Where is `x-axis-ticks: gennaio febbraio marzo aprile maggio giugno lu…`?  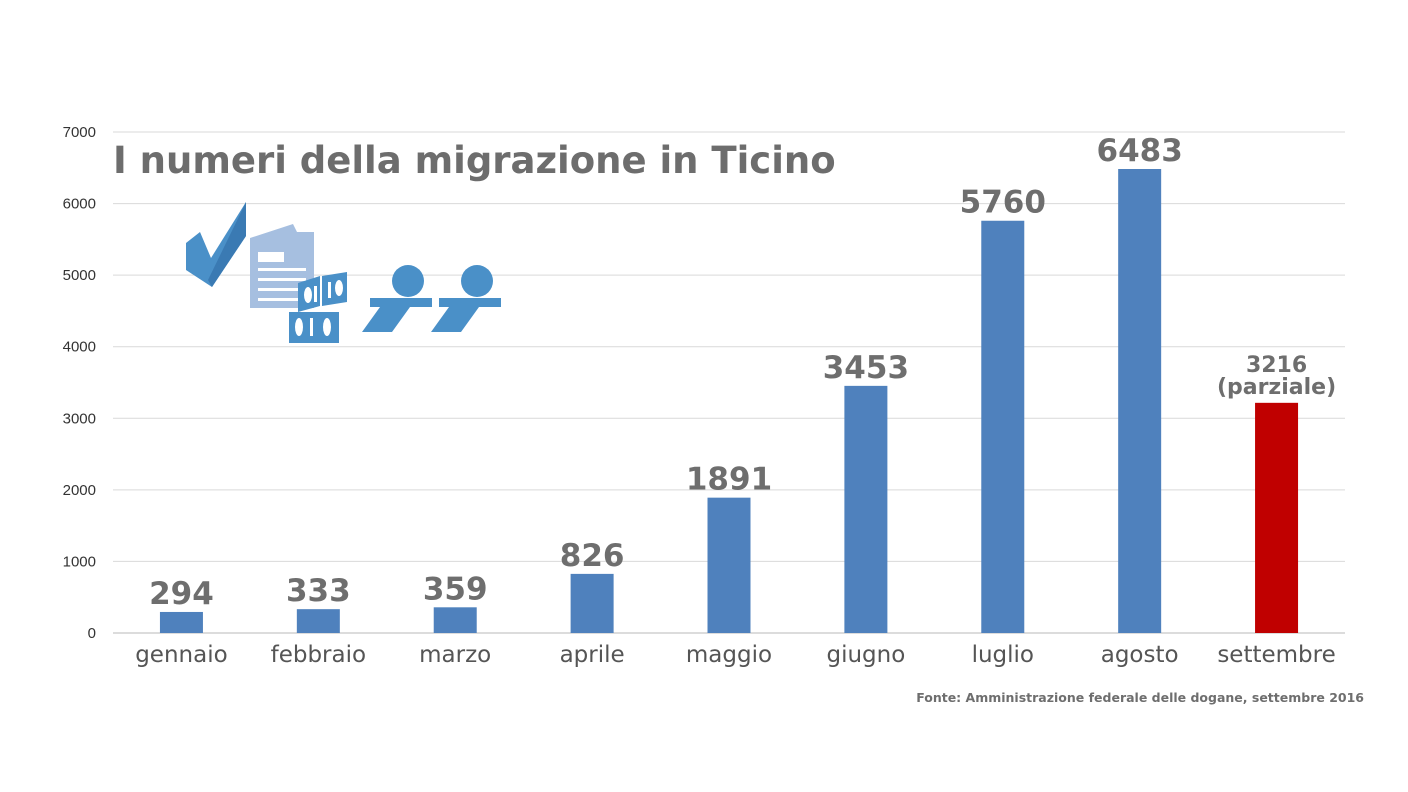 x-axis-ticks: gennaio febbraio marzo aprile maggio giugno lu… is located at coordinates (735, 655).